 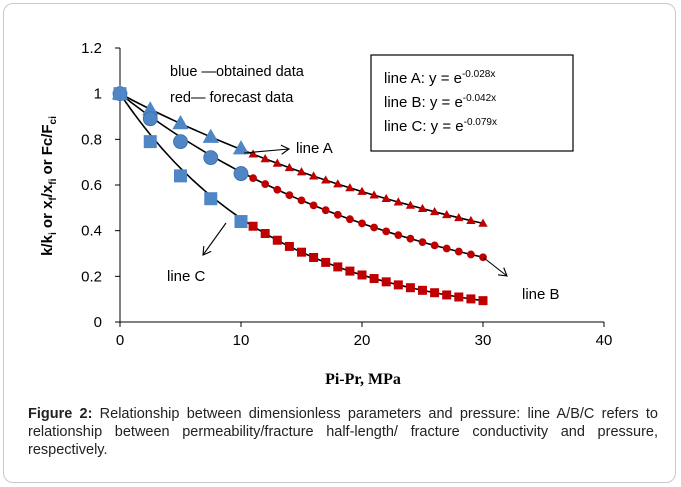 I want to click on arrow-line-b-head, so click(x=503, y=272).